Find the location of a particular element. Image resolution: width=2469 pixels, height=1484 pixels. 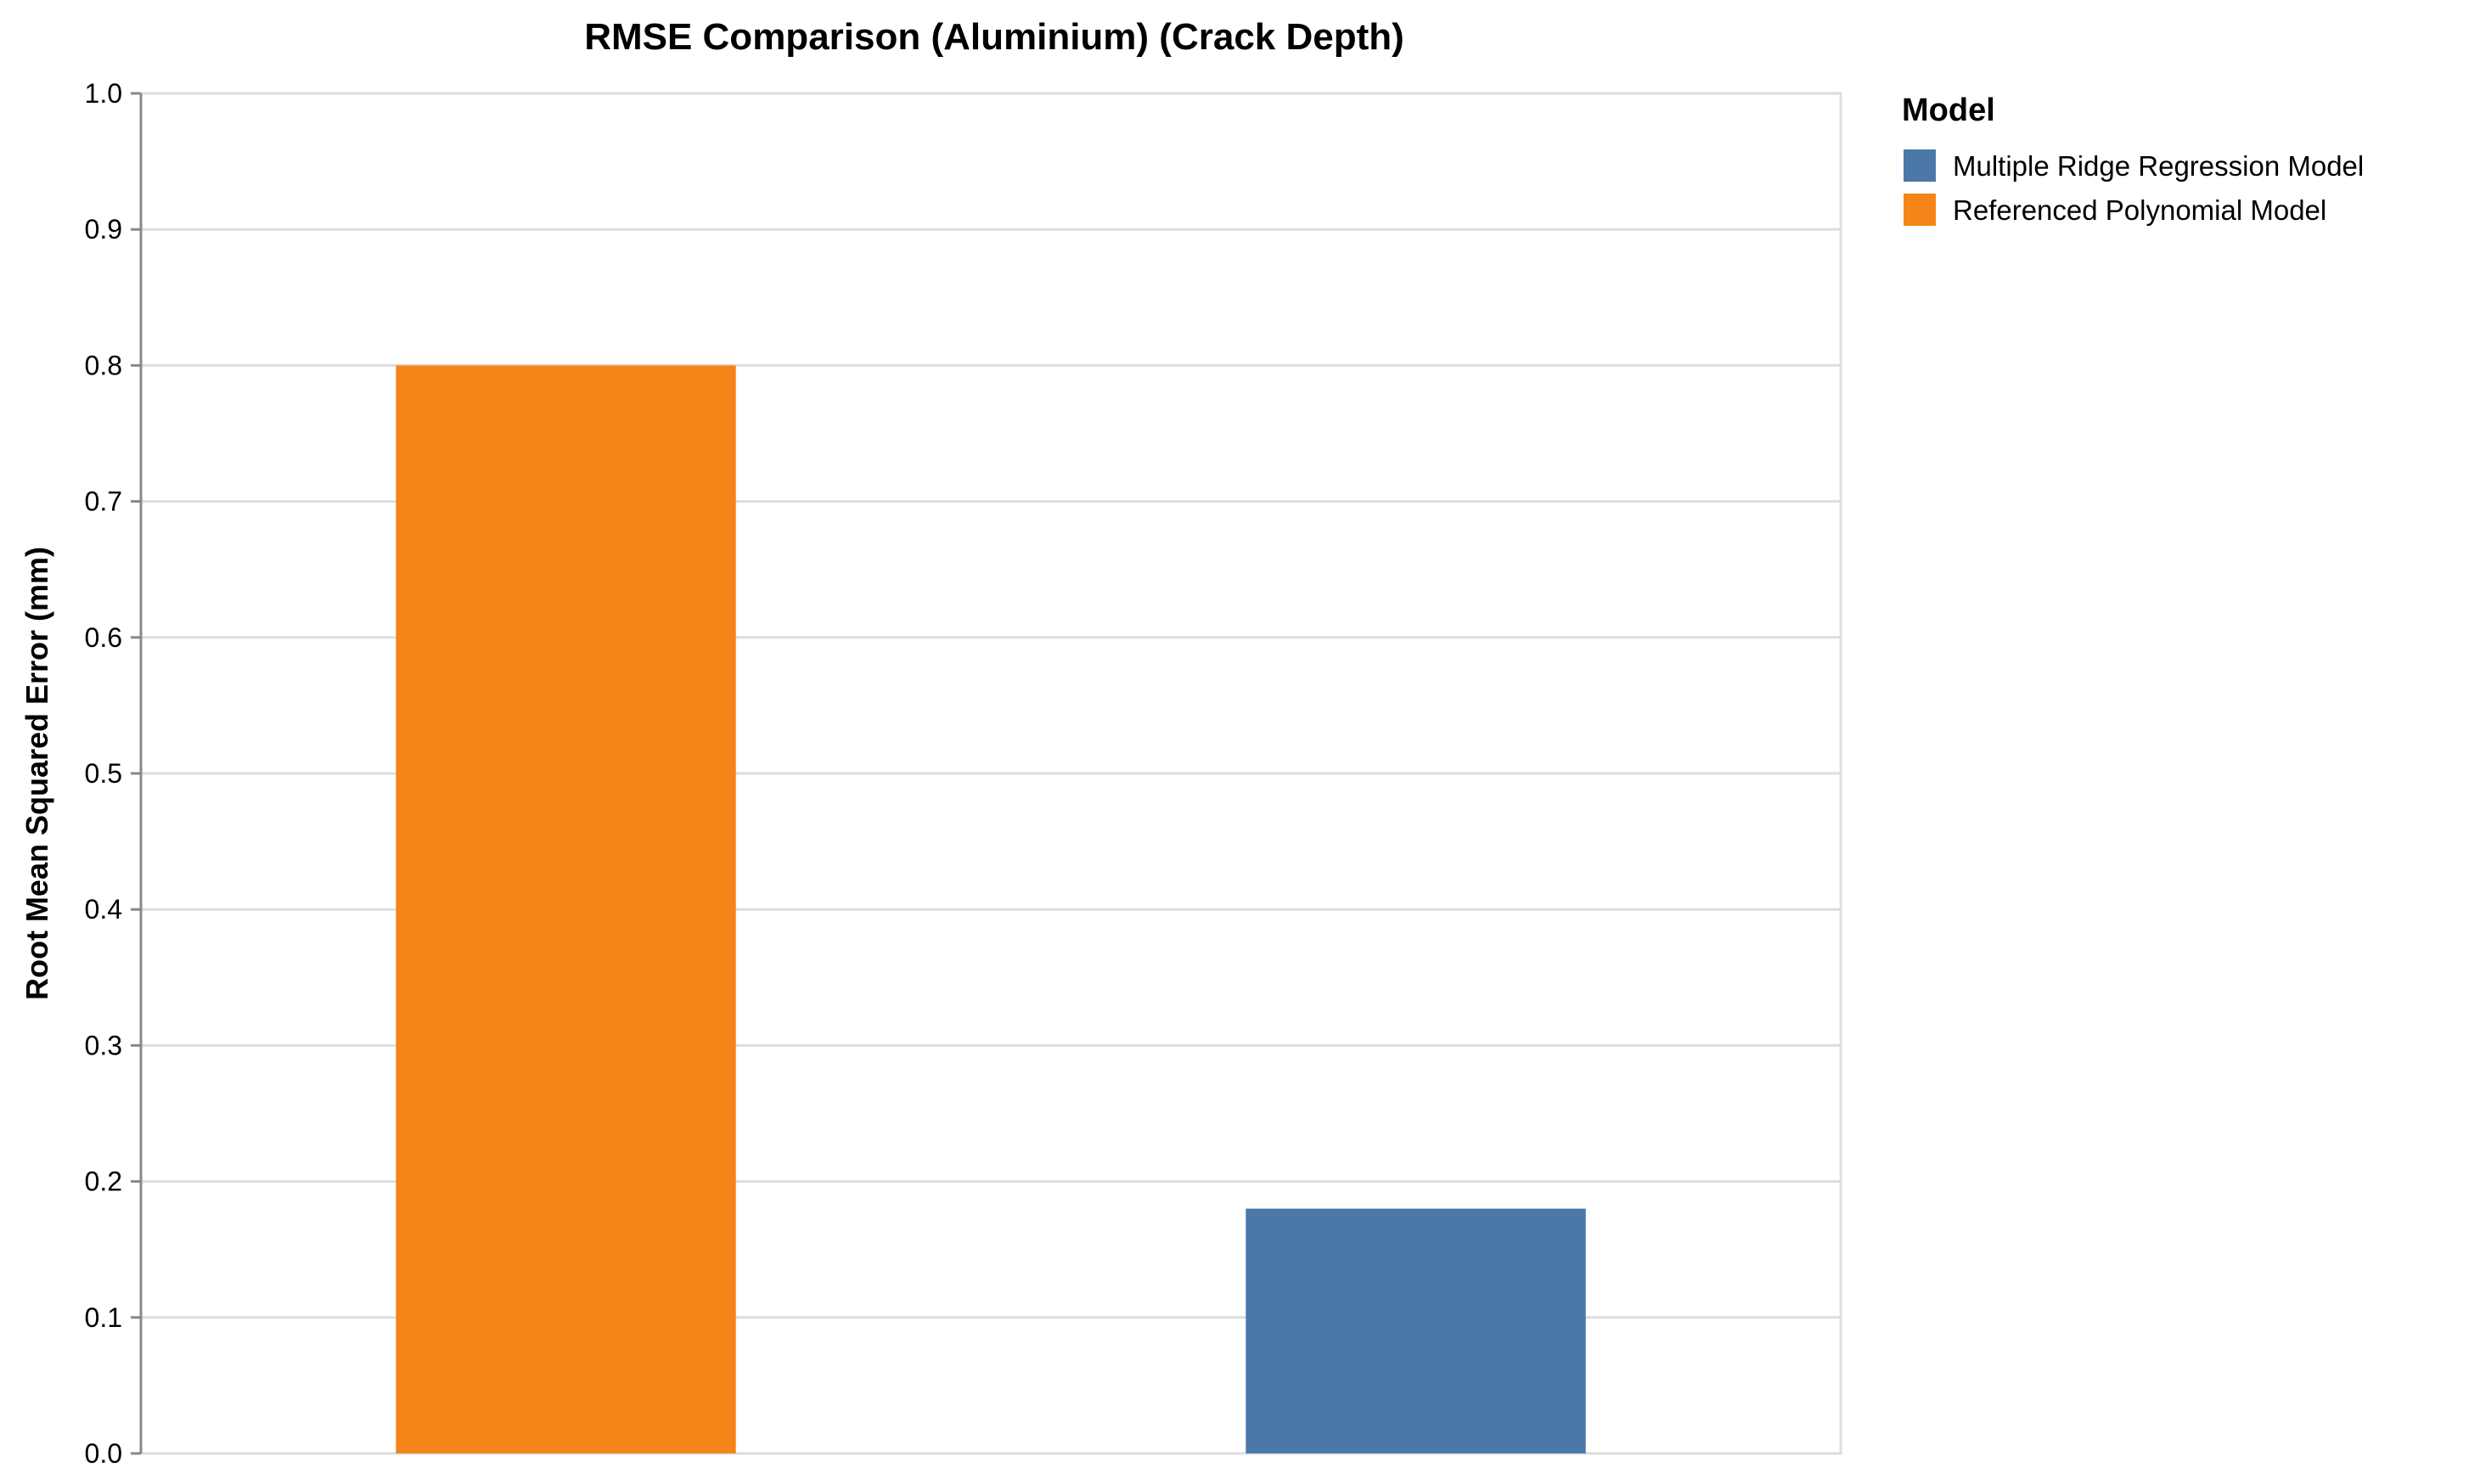

y-tick-label: 0.4 is located at coordinates (103, 909).